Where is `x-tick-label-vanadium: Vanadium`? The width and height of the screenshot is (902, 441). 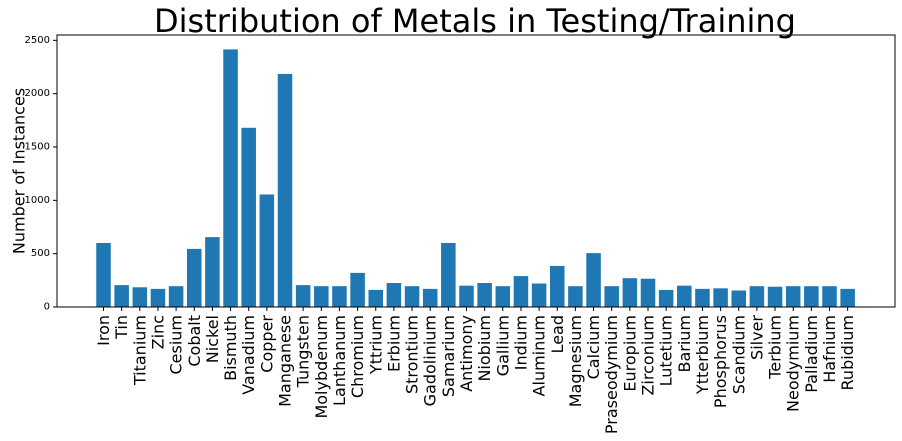 x-tick-label-vanadium: Vanadium is located at coordinates (248, 355).